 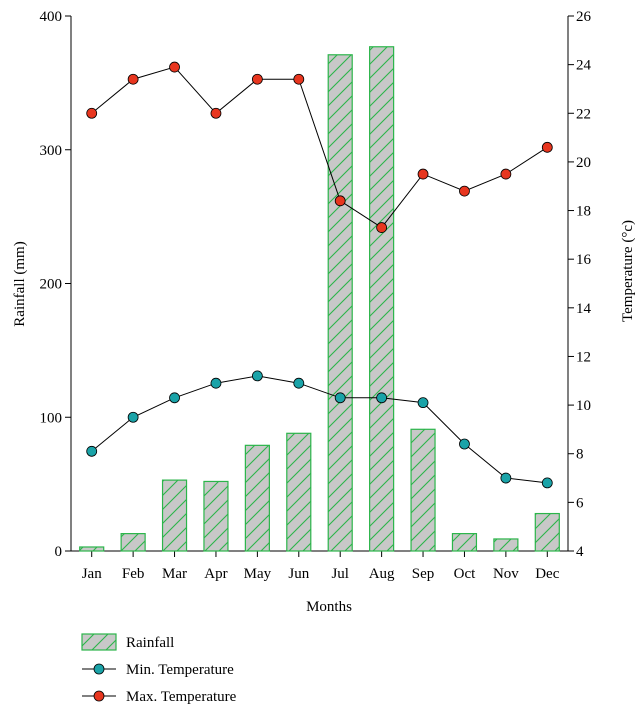 What do you see at coordinates (547, 574) in the screenshot?
I see `x-tick-label: Dec` at bounding box center [547, 574].